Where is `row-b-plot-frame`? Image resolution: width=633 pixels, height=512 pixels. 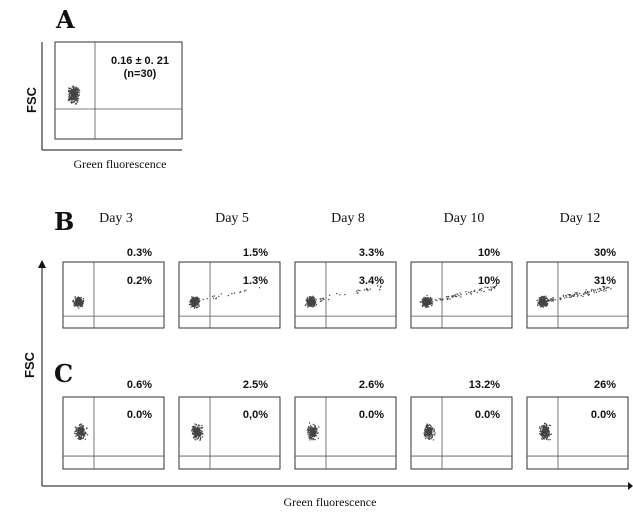
row-b-plot-frame is located at coordinates (345, 295).